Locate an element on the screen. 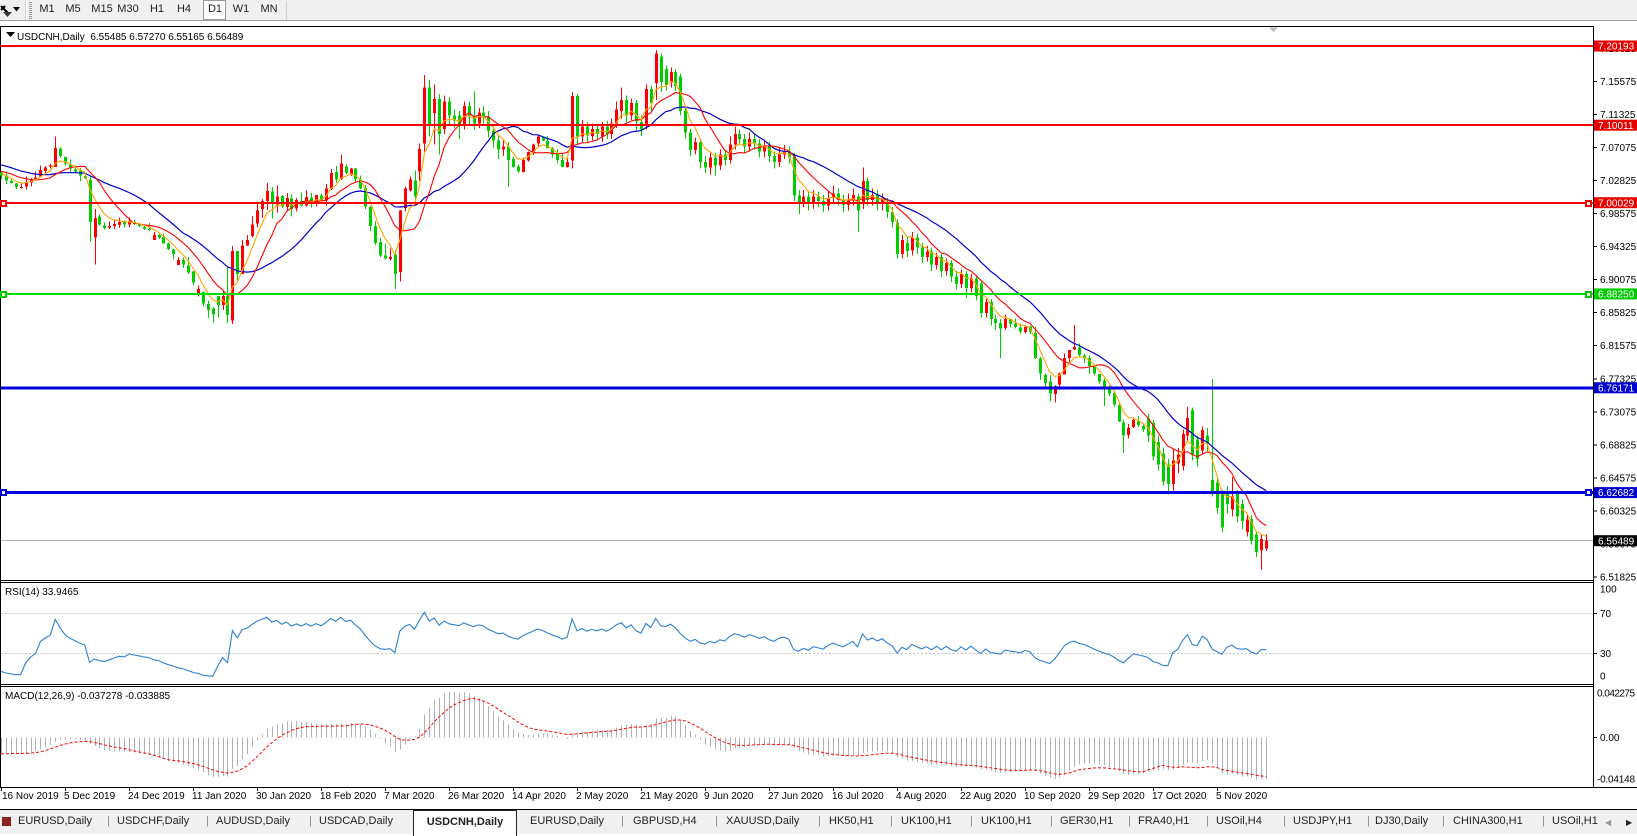 This screenshot has height=836, width=1637. svg-text: 24 Dec 2019 is located at coordinates (156, 796).